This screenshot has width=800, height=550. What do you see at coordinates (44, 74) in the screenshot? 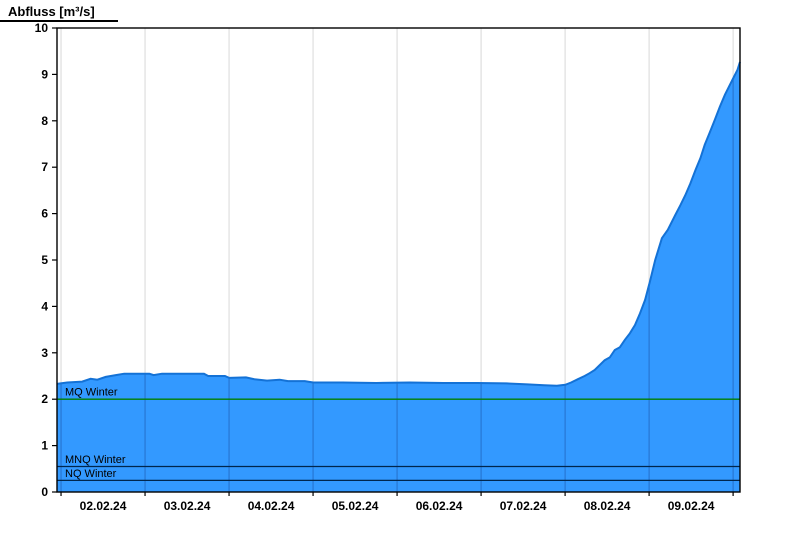
I see `y-tick-label: 9` at bounding box center [44, 74].